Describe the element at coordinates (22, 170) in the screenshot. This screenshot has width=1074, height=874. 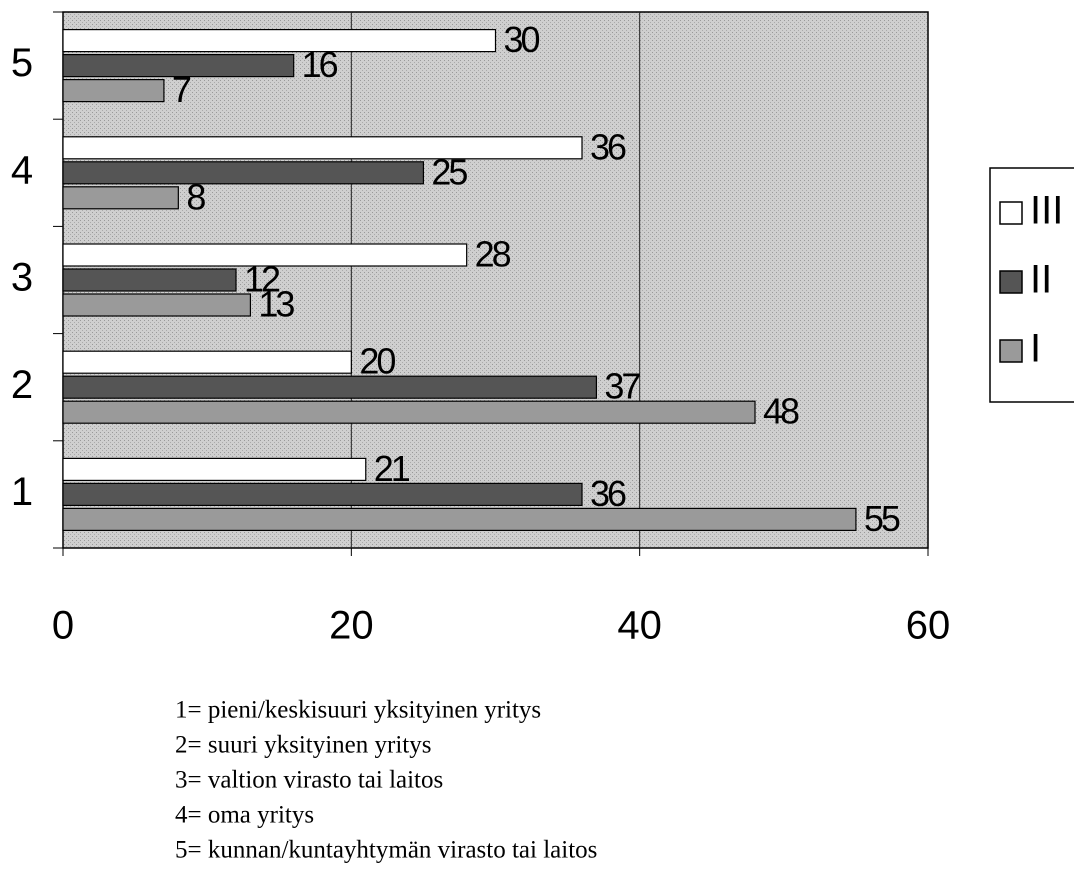
I see `y-tick-label: 4` at that location.